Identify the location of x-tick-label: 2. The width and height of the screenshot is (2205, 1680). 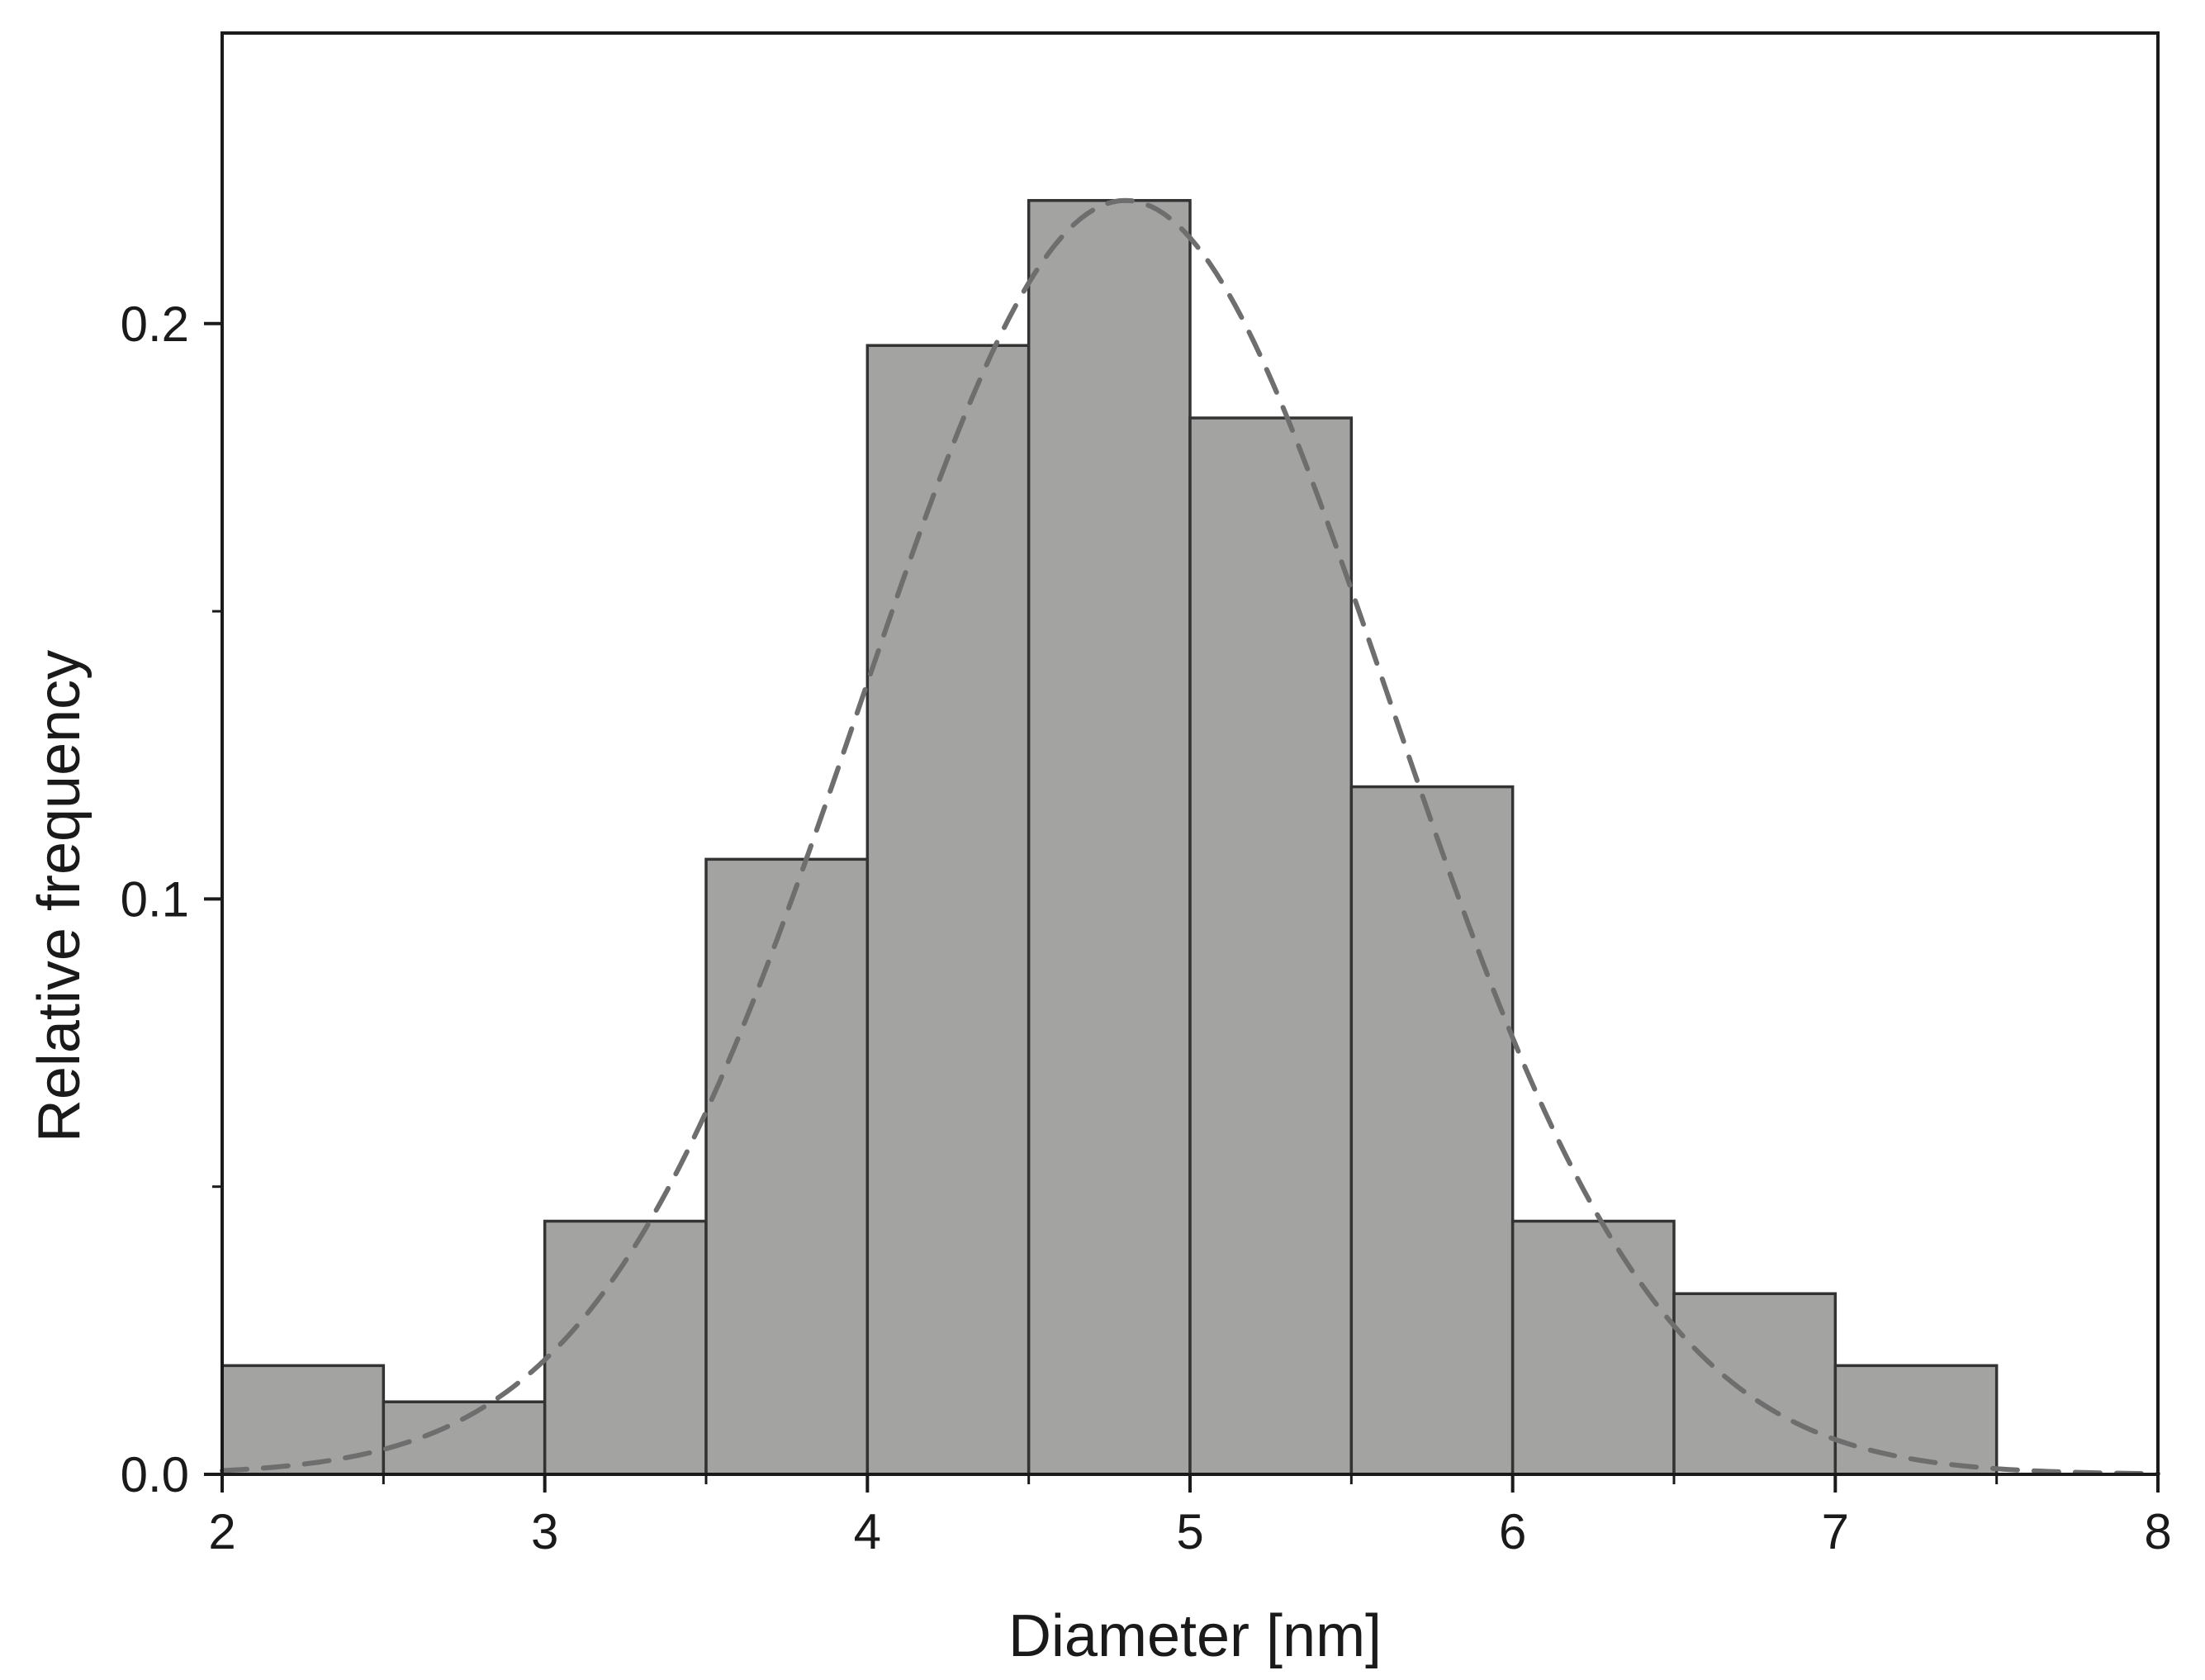
(221, 1531).